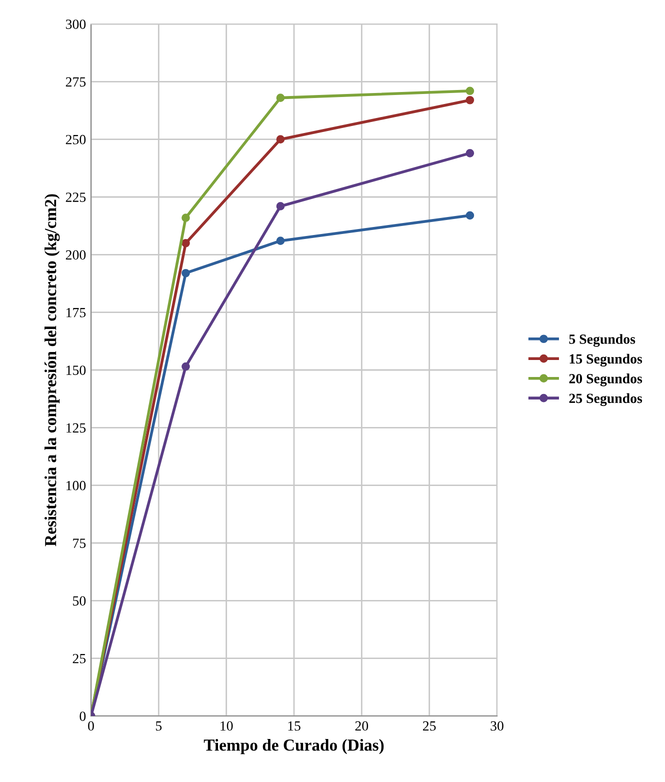 The height and width of the screenshot is (782, 665). I want to click on x-tick-label: 5, so click(159, 726).